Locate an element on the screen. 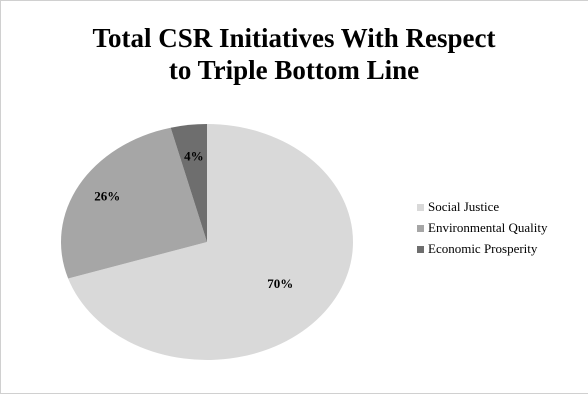 This screenshot has height=394, width=588. legend-swatch-environmental-quality is located at coordinates (420, 228).